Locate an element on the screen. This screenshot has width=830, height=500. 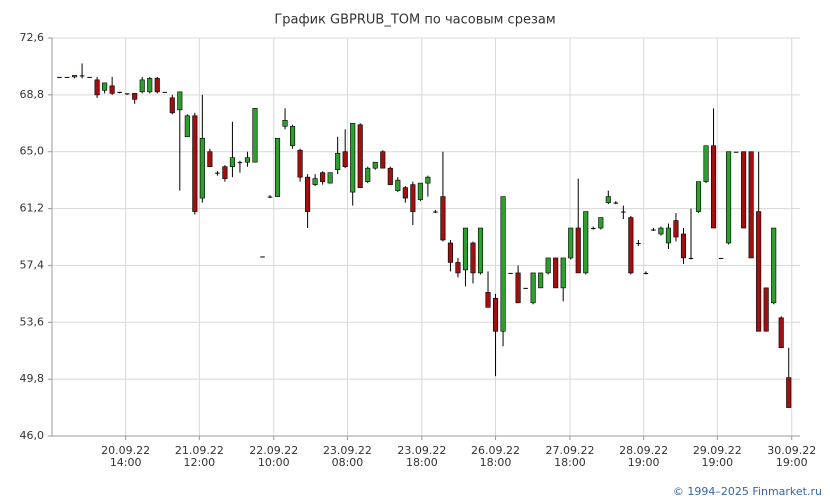
y-tick-label: 68,8 is located at coordinates (32, 94).